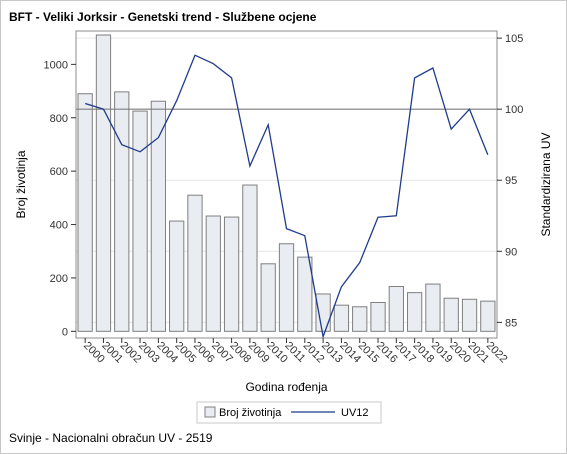 This screenshot has height=454, width=567. Describe the element at coordinates (268, 297) in the screenshot. I see `bar-2010` at that location.